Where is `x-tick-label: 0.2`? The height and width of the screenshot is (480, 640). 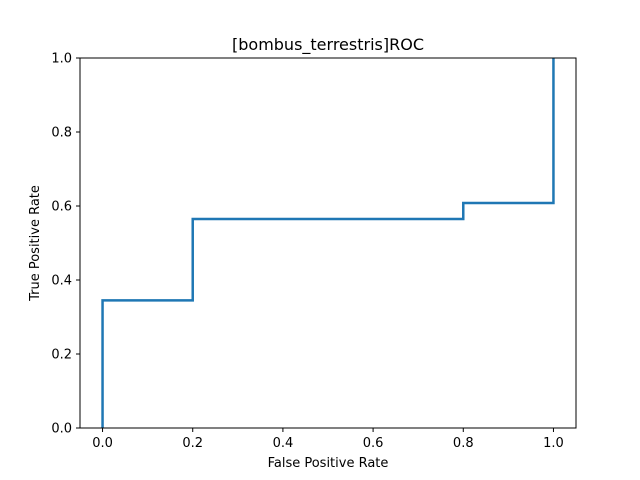 x-tick-label: 0.2 is located at coordinates (192, 443).